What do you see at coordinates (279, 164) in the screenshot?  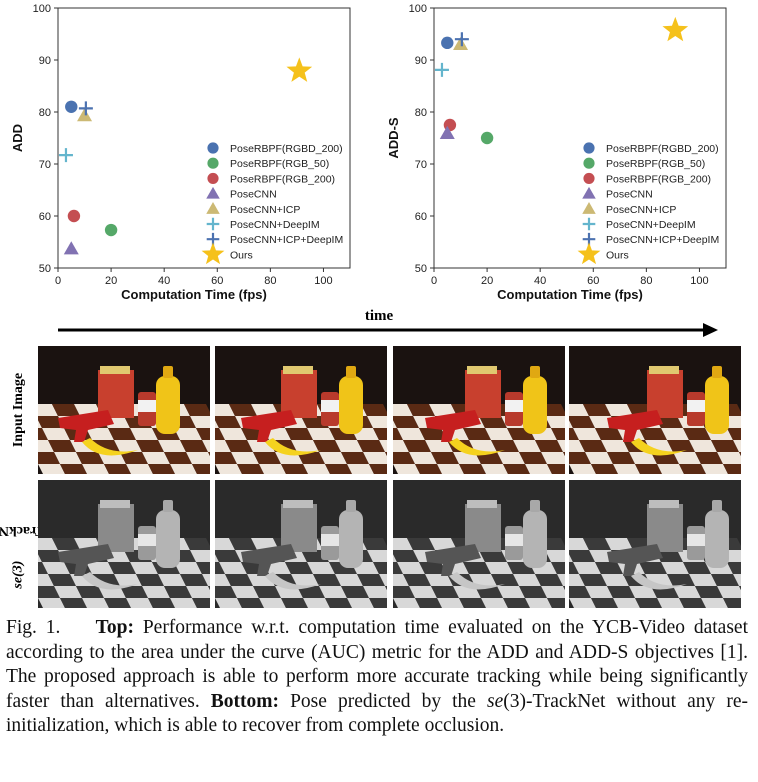 I see `add-legend-entry-1: PoseRBPF(RGB_50)` at bounding box center [279, 164].